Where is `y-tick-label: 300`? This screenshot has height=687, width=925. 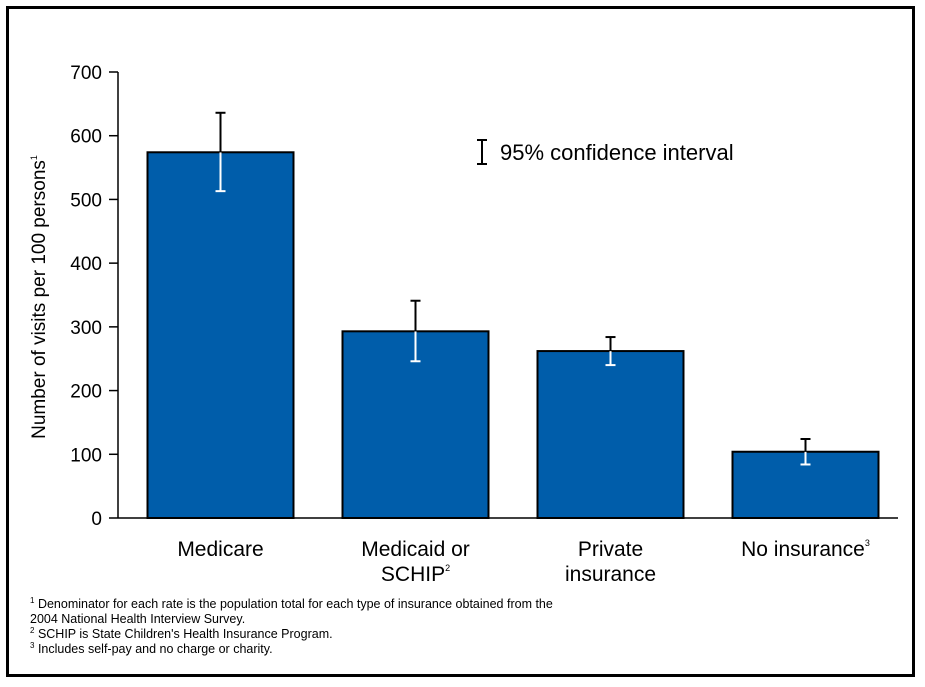
y-tick-label: 300 is located at coordinates (86, 328).